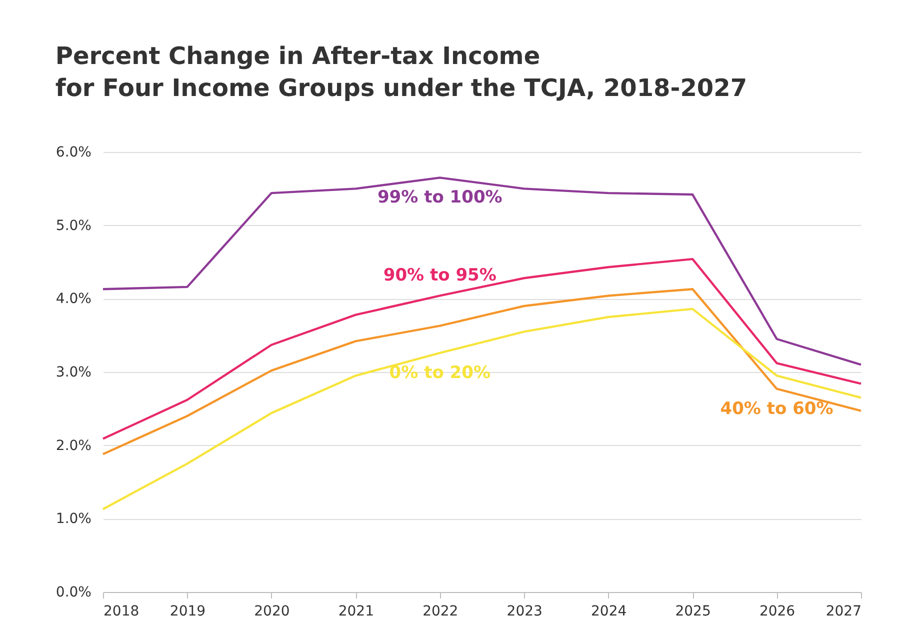 Image resolution: width=915 pixels, height=636 pixels. Describe the element at coordinates (440, 612) in the screenshot. I see `x-tick-label: 2022` at that location.